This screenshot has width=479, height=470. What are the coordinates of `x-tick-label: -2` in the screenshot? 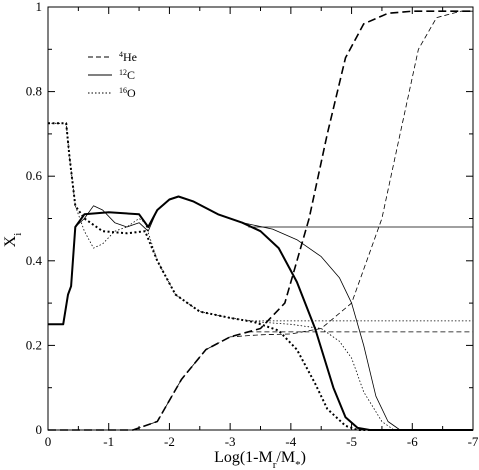 It's located at (169, 441).